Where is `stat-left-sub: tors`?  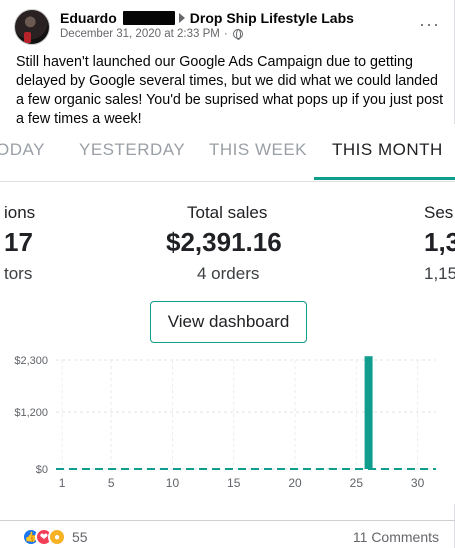
stat-left-sub: tors is located at coordinates (18, 273).